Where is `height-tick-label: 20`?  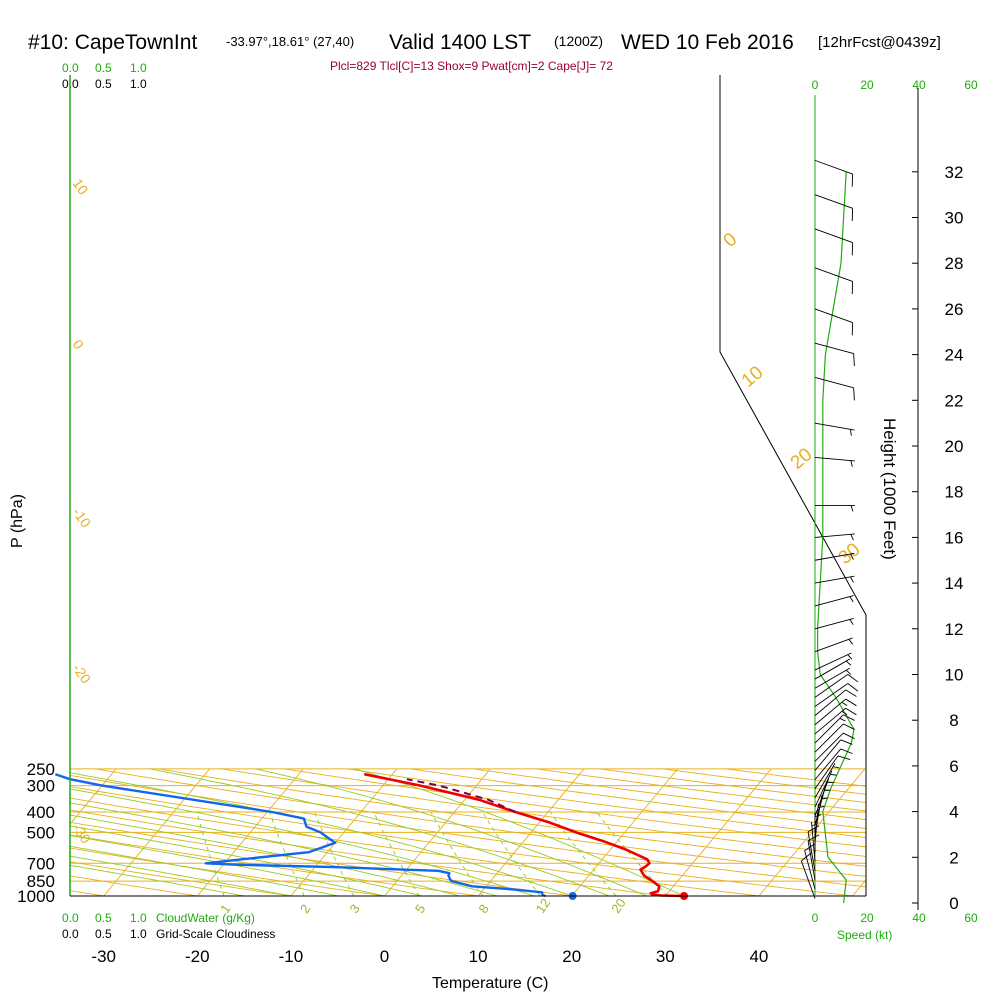 height-tick-label: 20 is located at coordinates (954, 446).